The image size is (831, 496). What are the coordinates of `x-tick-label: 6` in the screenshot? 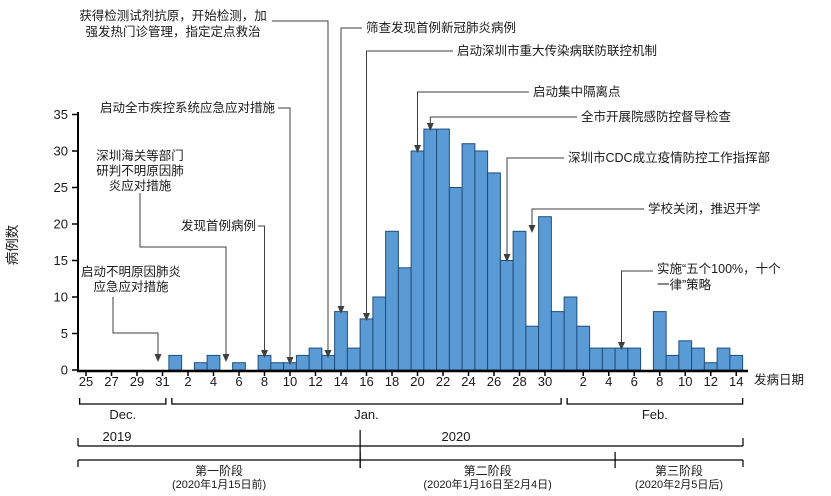 It's located at (238, 381).